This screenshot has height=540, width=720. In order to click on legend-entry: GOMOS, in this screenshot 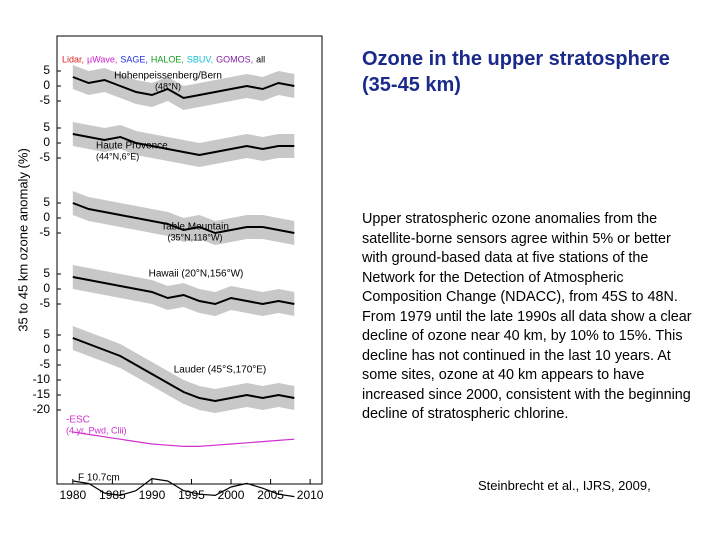, I will do `click(234, 59)`.